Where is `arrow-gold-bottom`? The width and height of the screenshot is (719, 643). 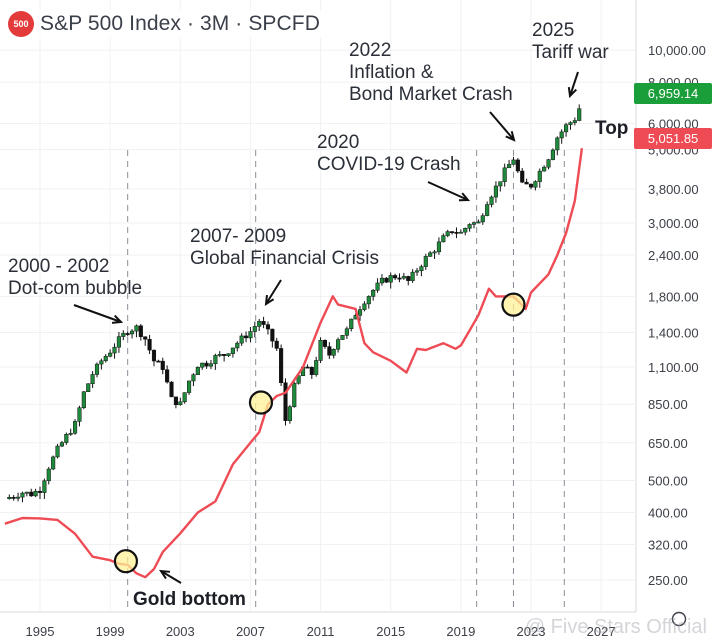
arrow-gold-bottom is located at coordinates (171, 577).